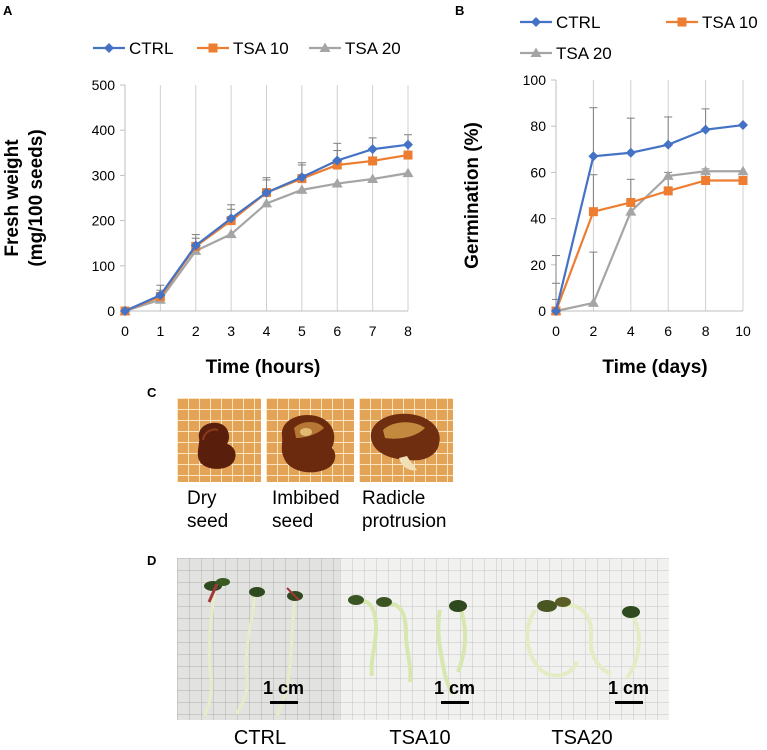 The height and width of the screenshot is (750, 767). Describe the element at coordinates (261, 48) in the screenshot. I see `chart-a-legend-tsa10-label: TSA 10` at that location.